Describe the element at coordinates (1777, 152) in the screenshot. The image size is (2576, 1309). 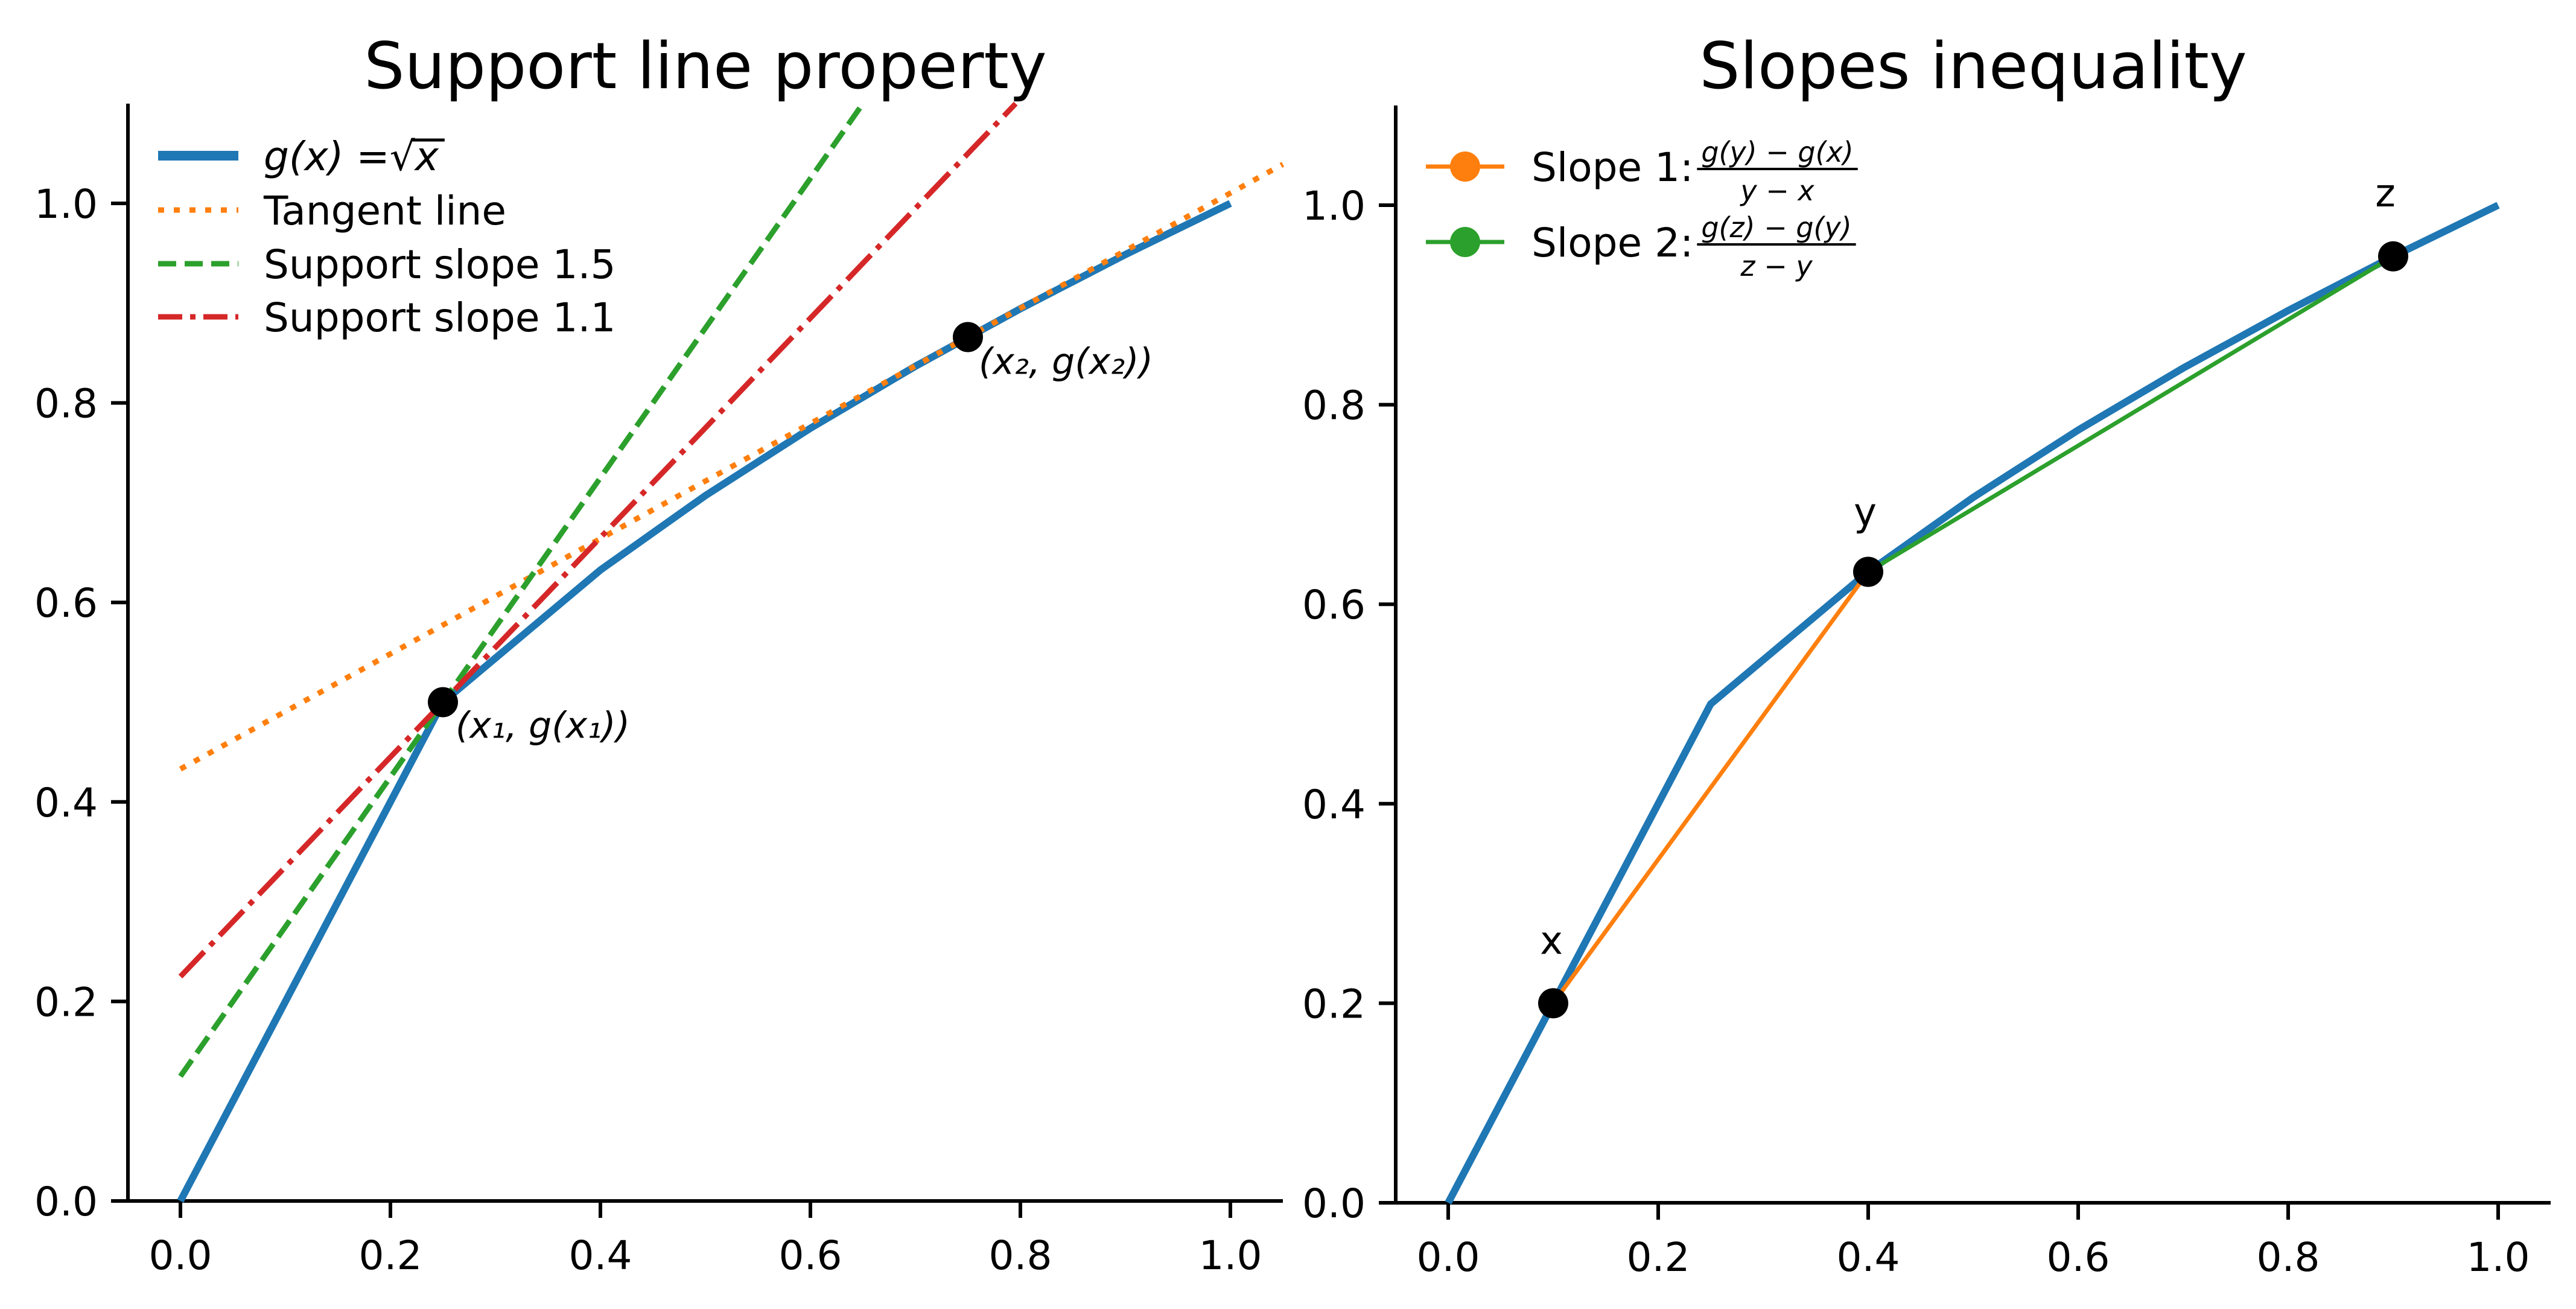
I see `fraction-numerator: g(y) − g(x)` at that location.